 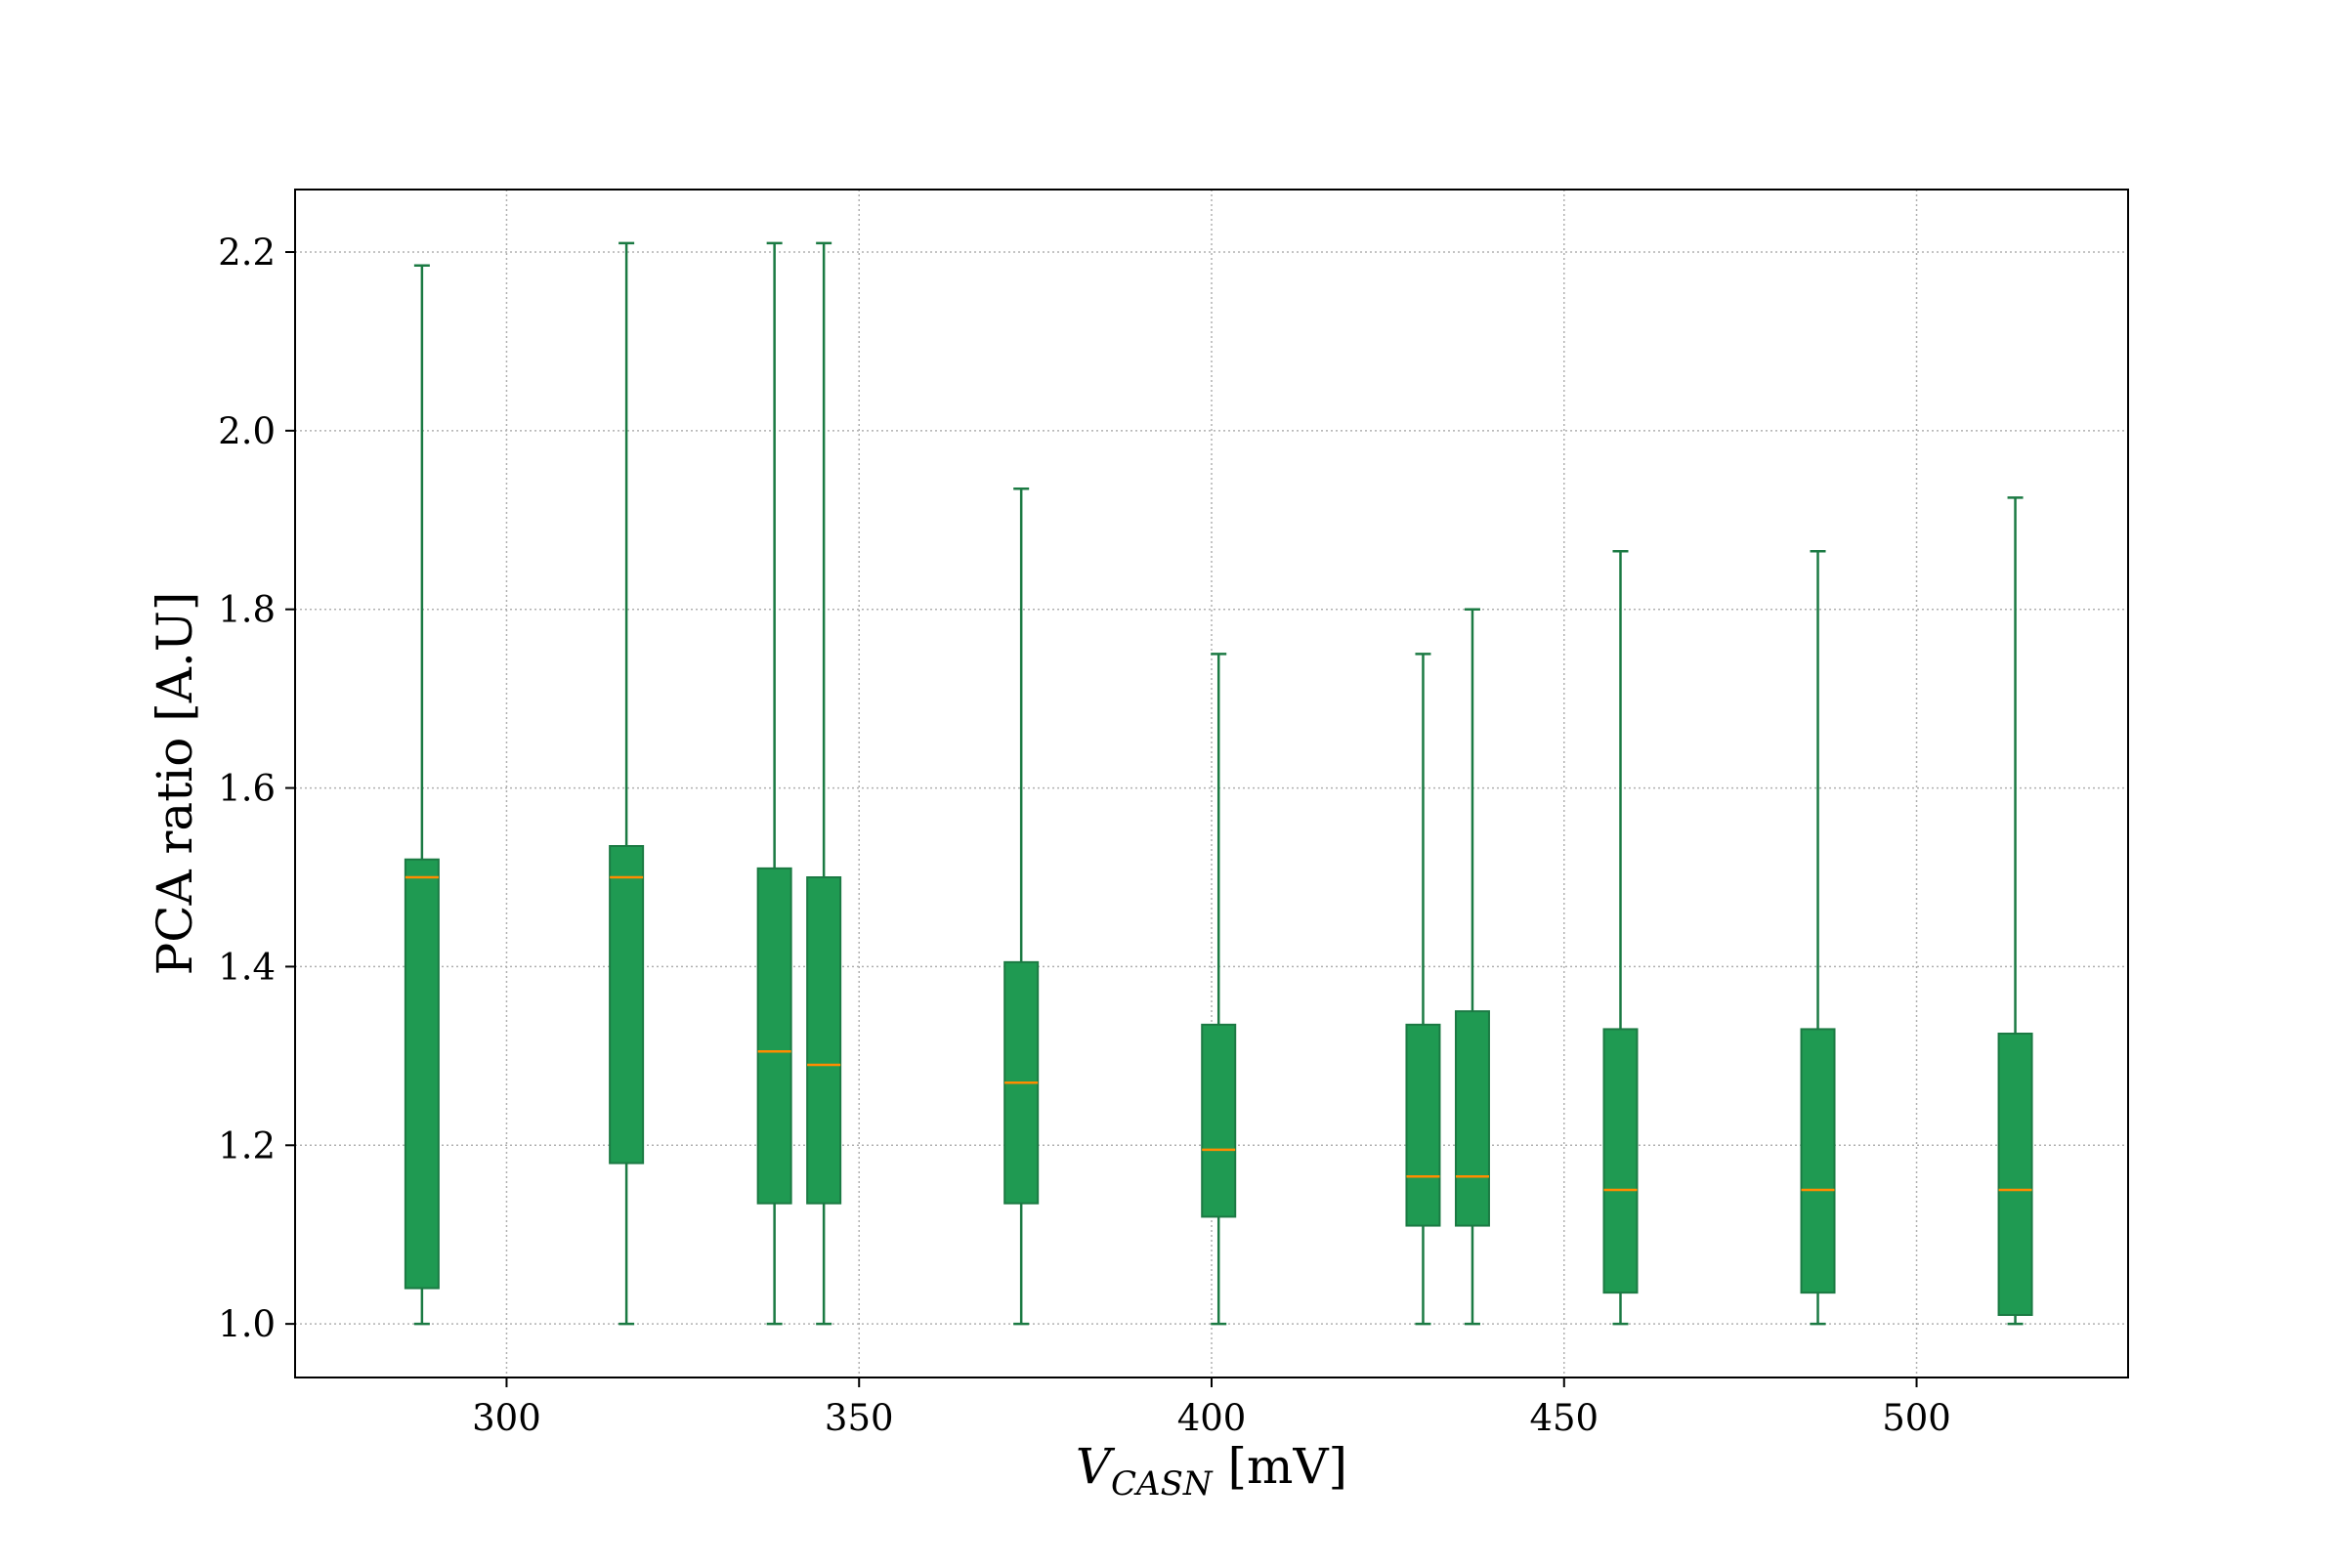 What do you see at coordinates (1280, 1466) in the screenshot?
I see `x-axis-label-unit: [mV]` at bounding box center [1280, 1466].